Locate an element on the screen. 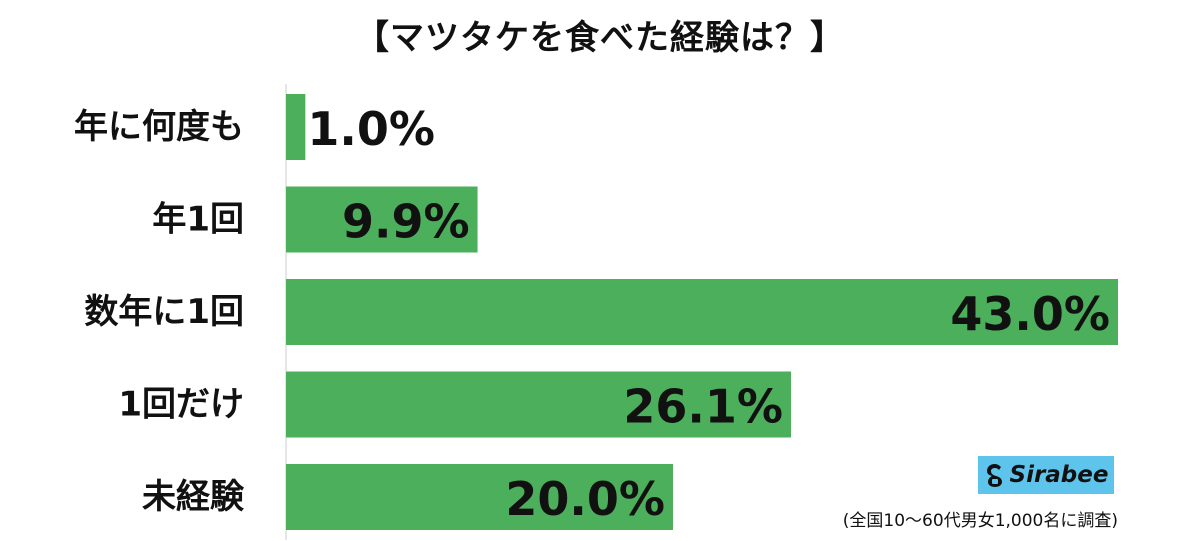  category-label: 年に何度も is located at coordinates (159, 127).